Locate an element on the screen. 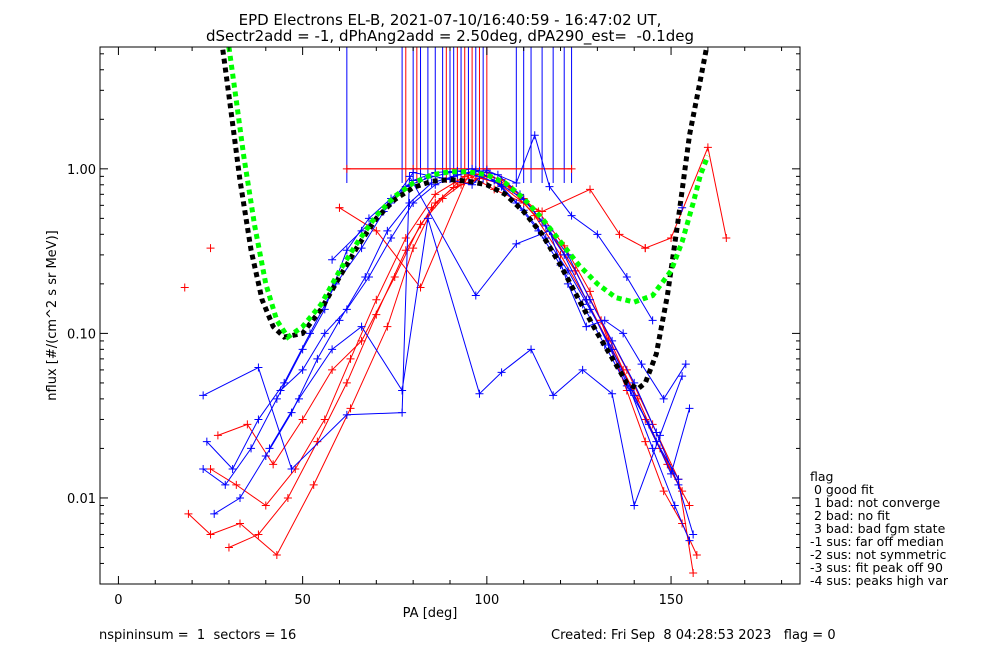 This screenshot has height=650, width=1000. x-tick-label: 50 is located at coordinates (302, 600).